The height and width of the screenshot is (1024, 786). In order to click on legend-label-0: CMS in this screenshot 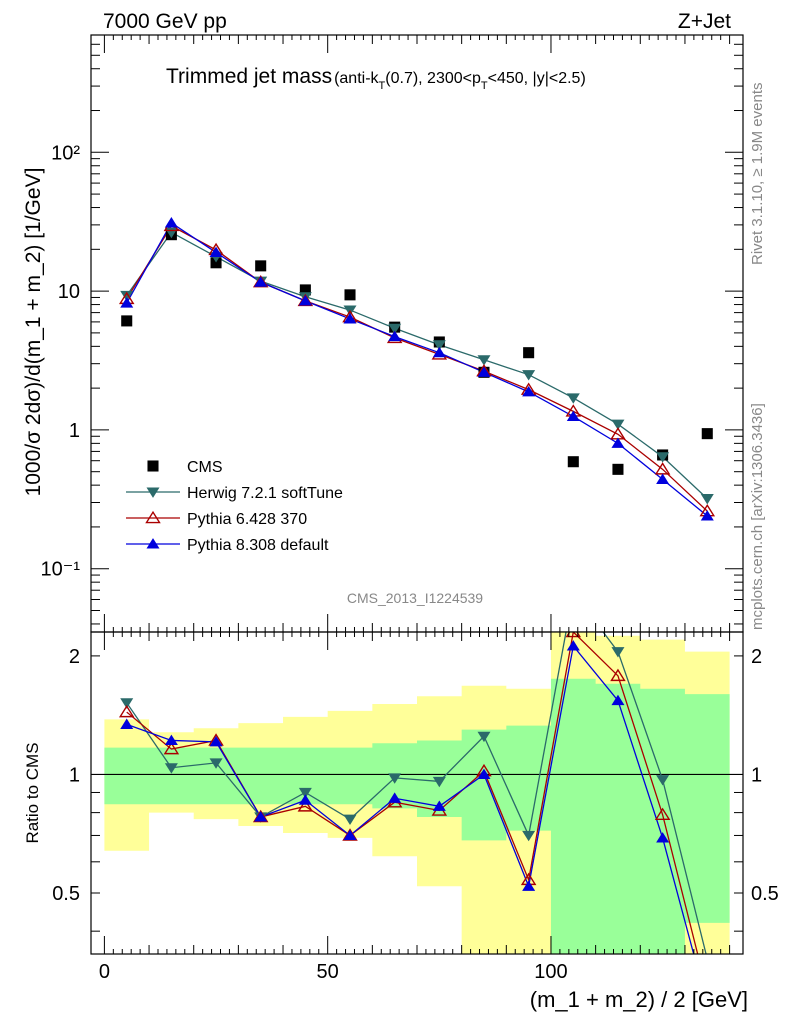, I will do `click(205, 467)`.